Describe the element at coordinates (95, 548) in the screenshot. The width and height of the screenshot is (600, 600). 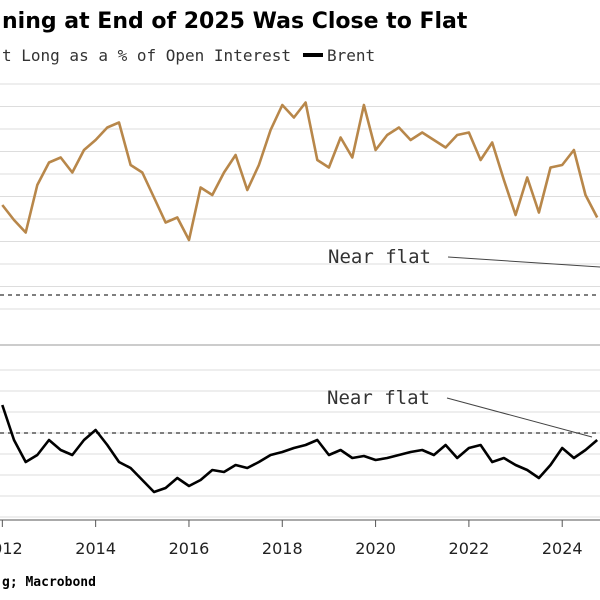
I see `x-tick-label: 2014` at that location.